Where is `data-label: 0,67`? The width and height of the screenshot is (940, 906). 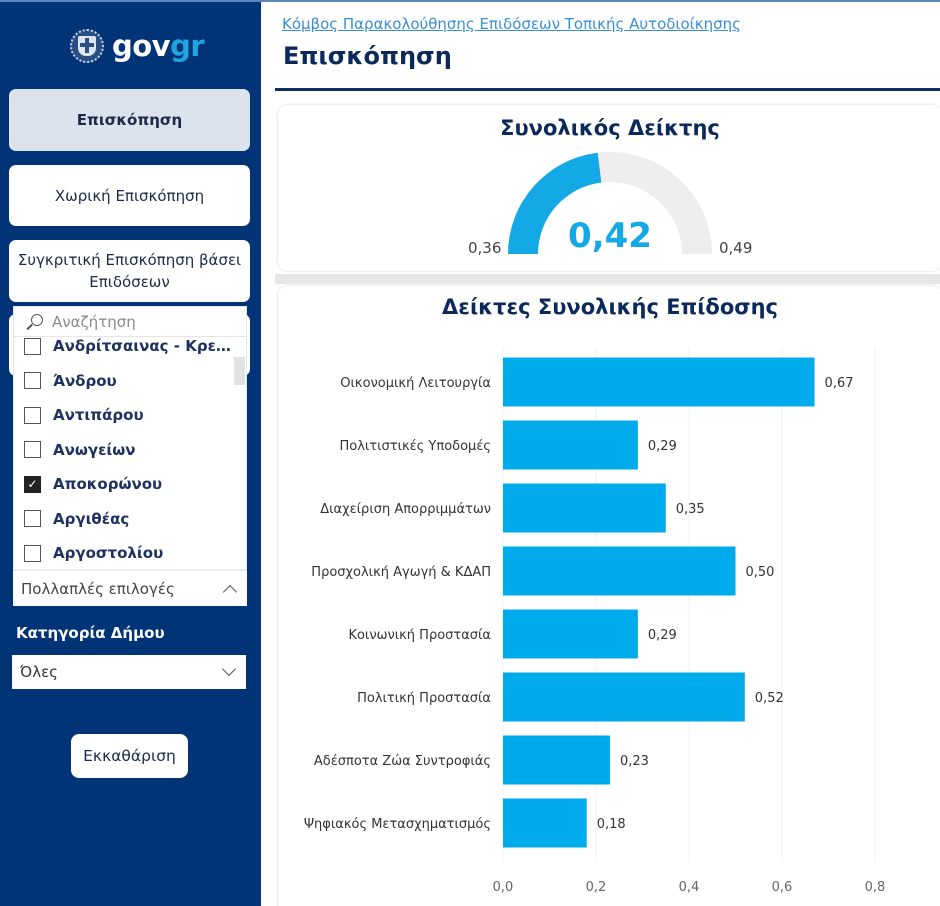 data-label: 0,67 is located at coordinates (839, 383).